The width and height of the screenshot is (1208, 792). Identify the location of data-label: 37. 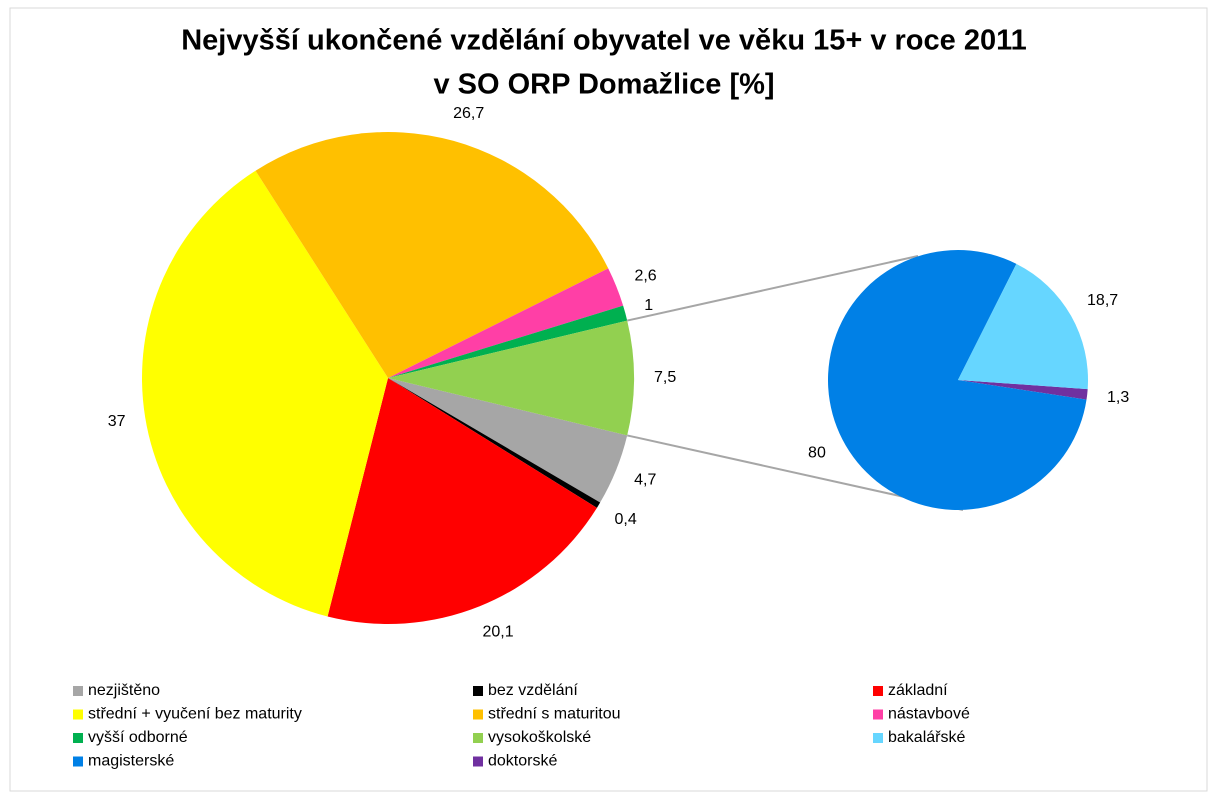
(117, 421).